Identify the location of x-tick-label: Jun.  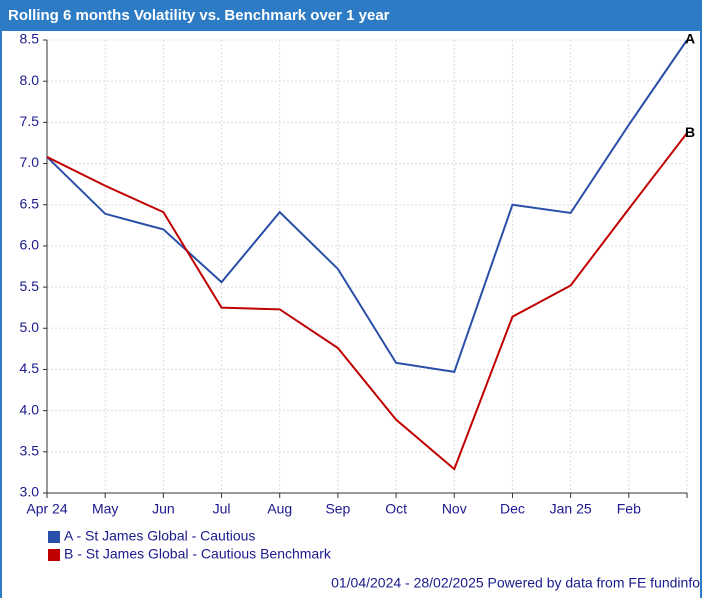
(163, 509).